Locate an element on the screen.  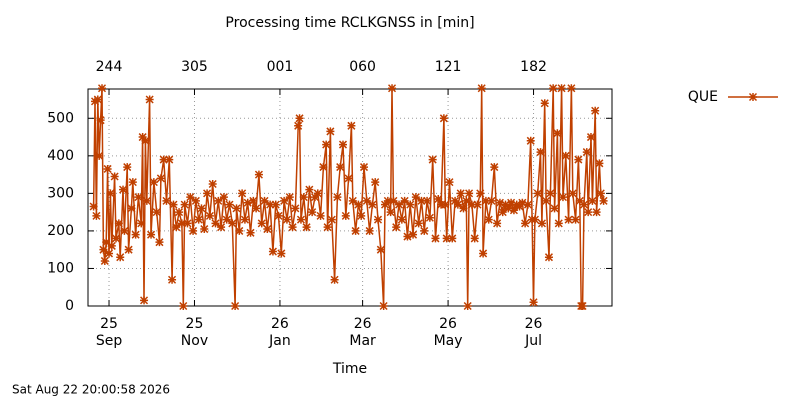
y-tick-label: 500 is located at coordinates (60, 118).